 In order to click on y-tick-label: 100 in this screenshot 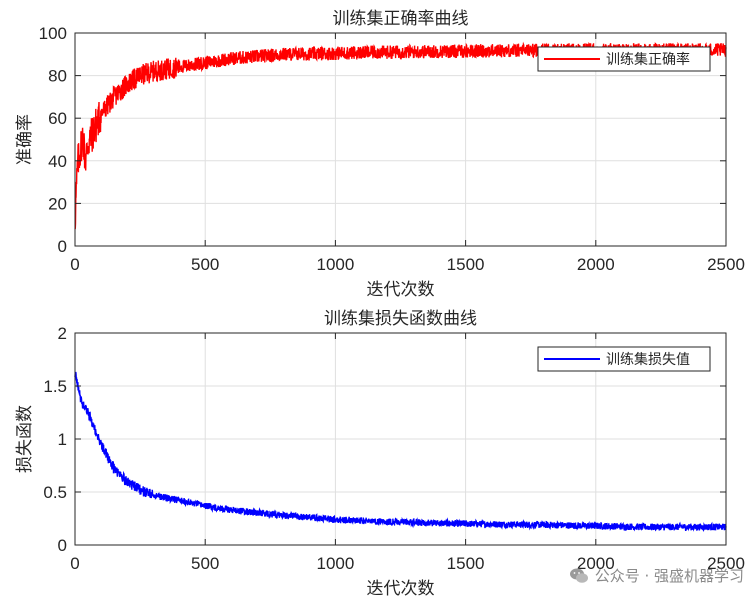, I will do `click(53, 33)`.